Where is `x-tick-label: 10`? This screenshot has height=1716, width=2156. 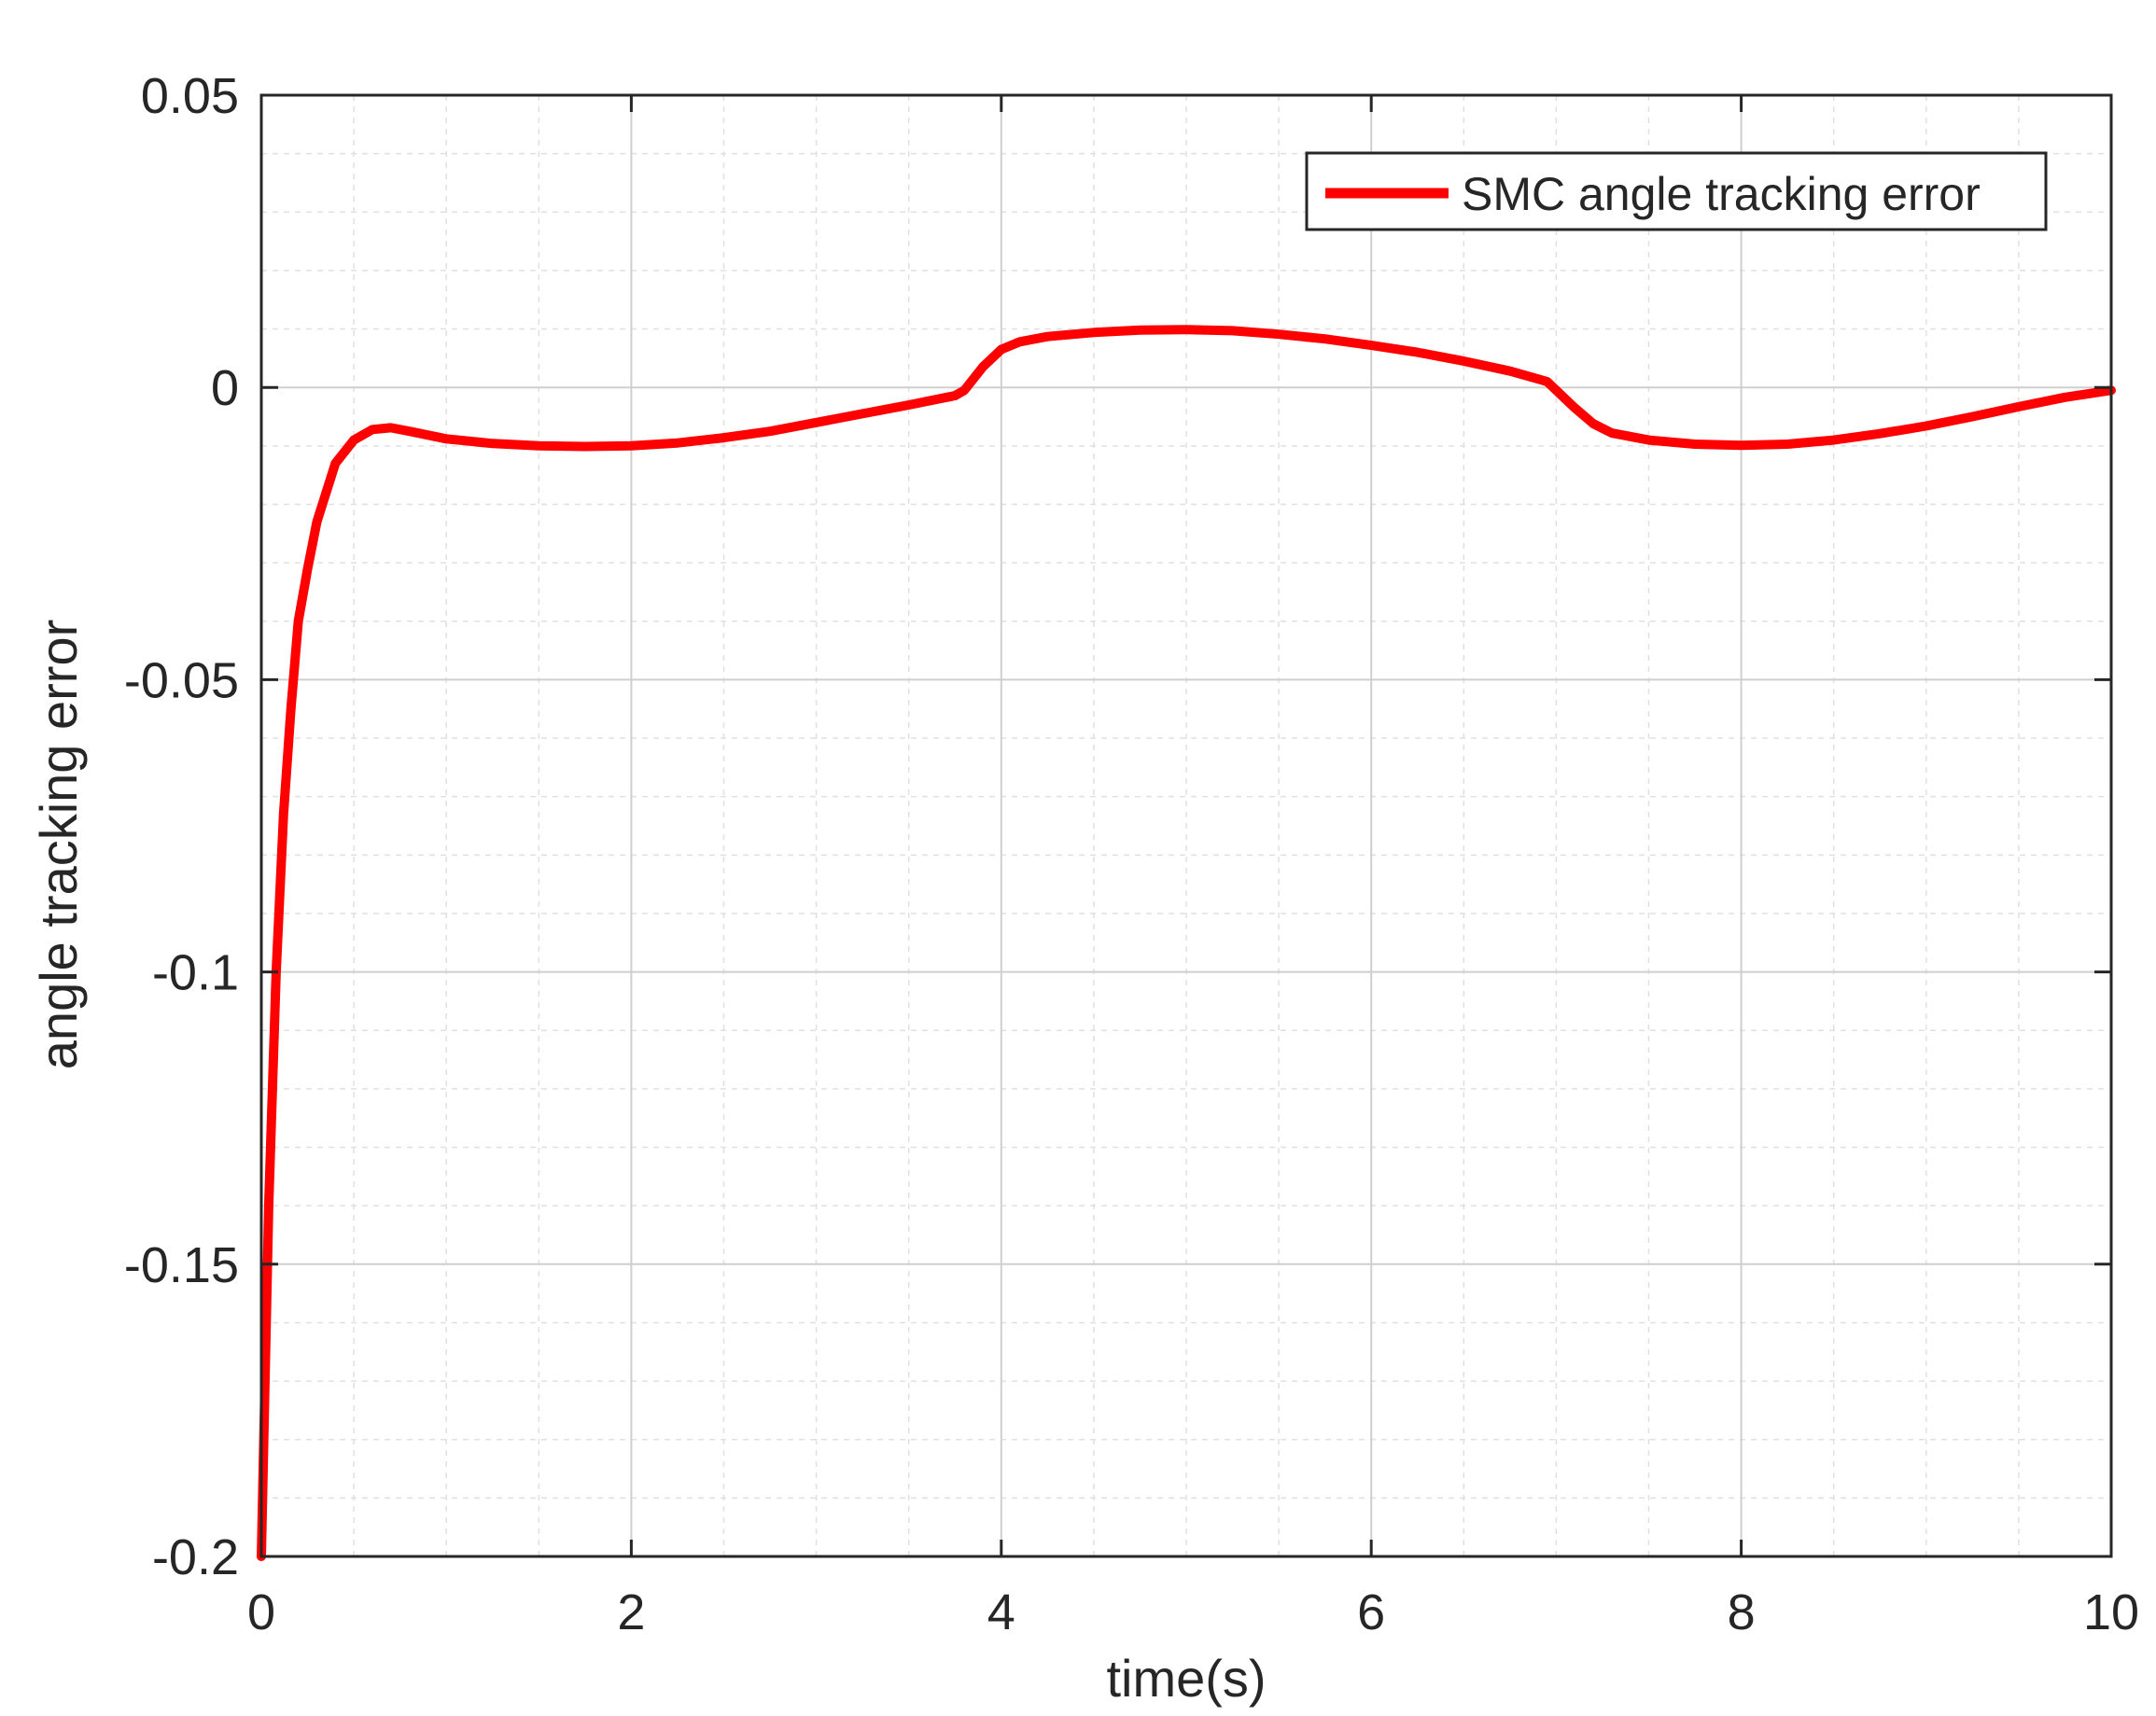 x-tick-label: 10 is located at coordinates (2111, 1612).